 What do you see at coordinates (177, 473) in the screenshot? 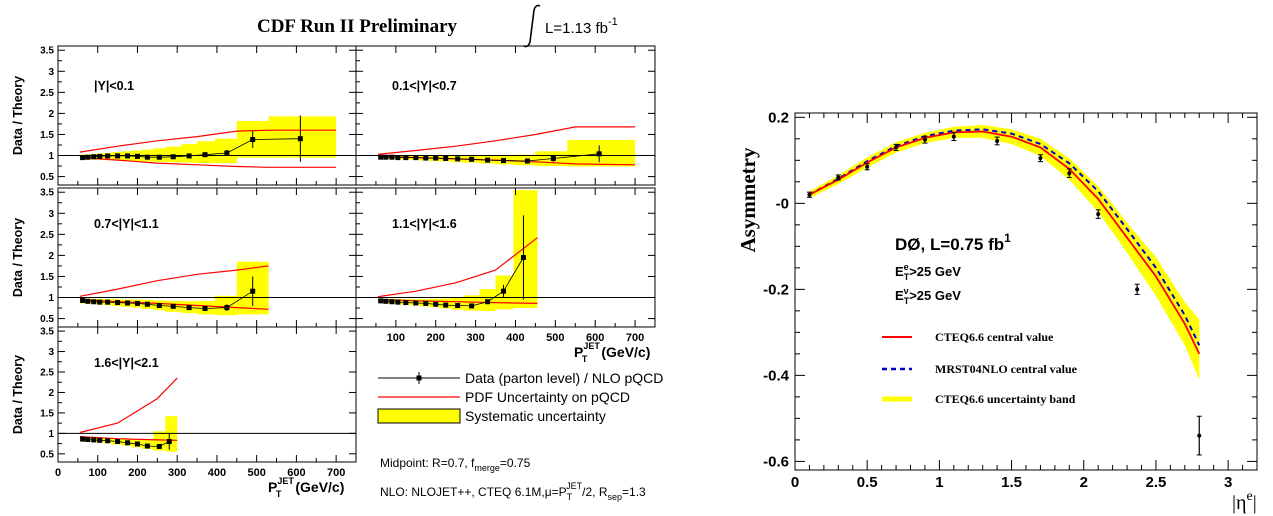
I see `x-tick-label: 300` at bounding box center [177, 473].